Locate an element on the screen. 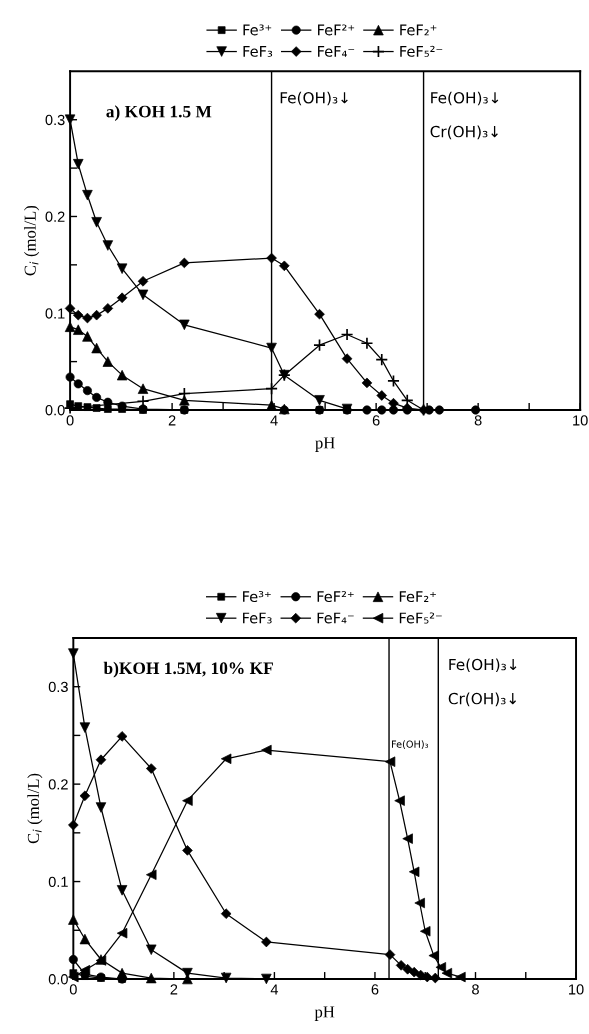 The image size is (589, 1034). annotation: Fe(OH)₃ is located at coordinates (410, 744).